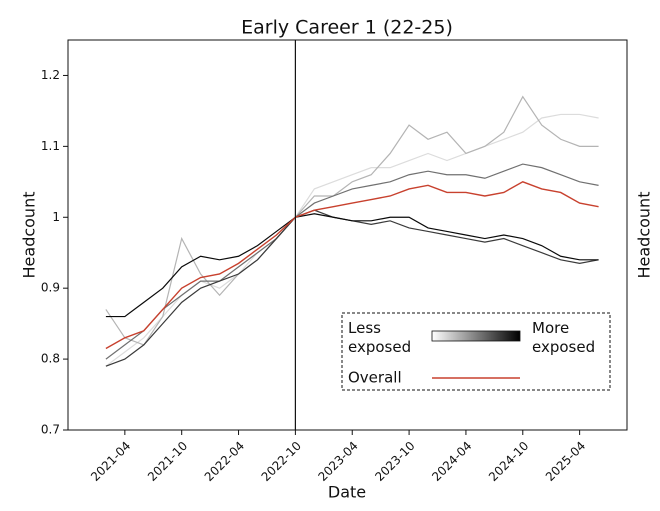  I want to click on x-tick-label: 2021-10, so click(167, 461).